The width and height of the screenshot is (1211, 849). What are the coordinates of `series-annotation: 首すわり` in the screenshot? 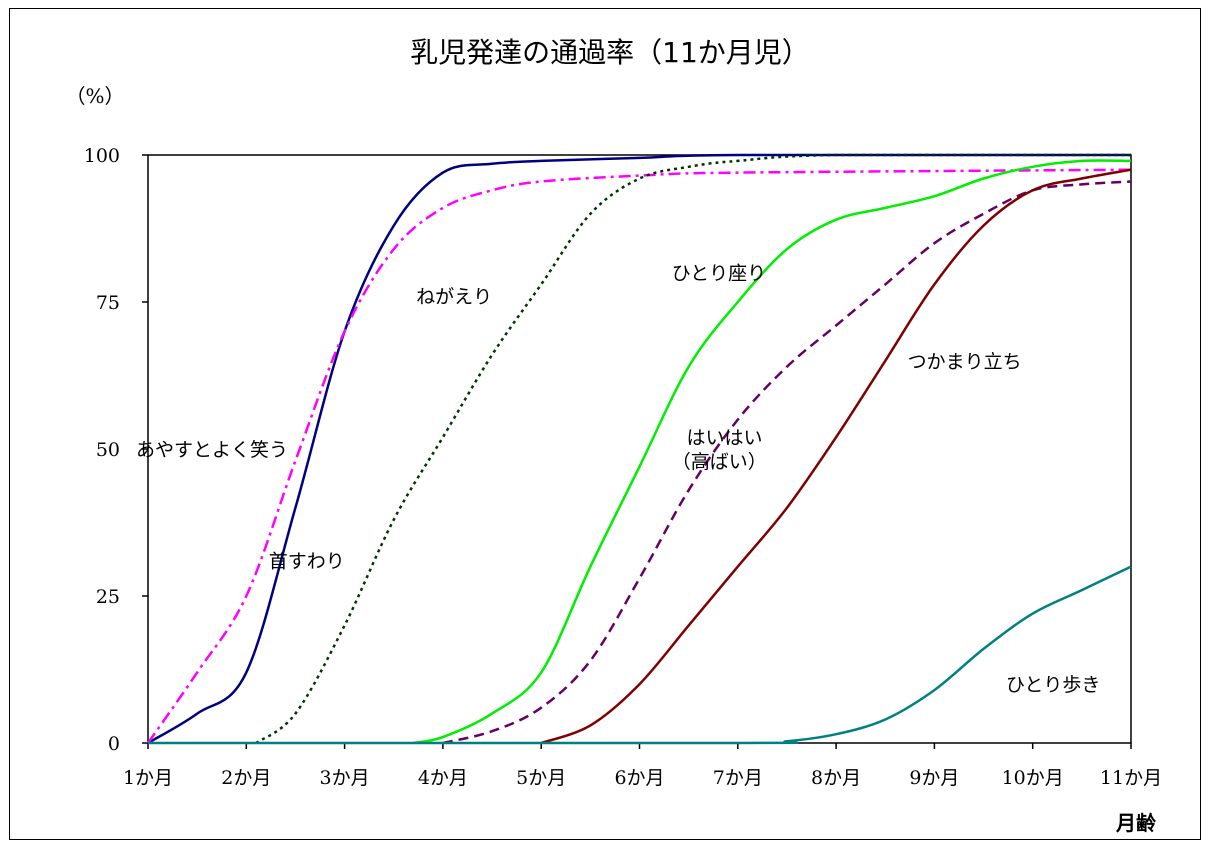 It's located at (307, 562).